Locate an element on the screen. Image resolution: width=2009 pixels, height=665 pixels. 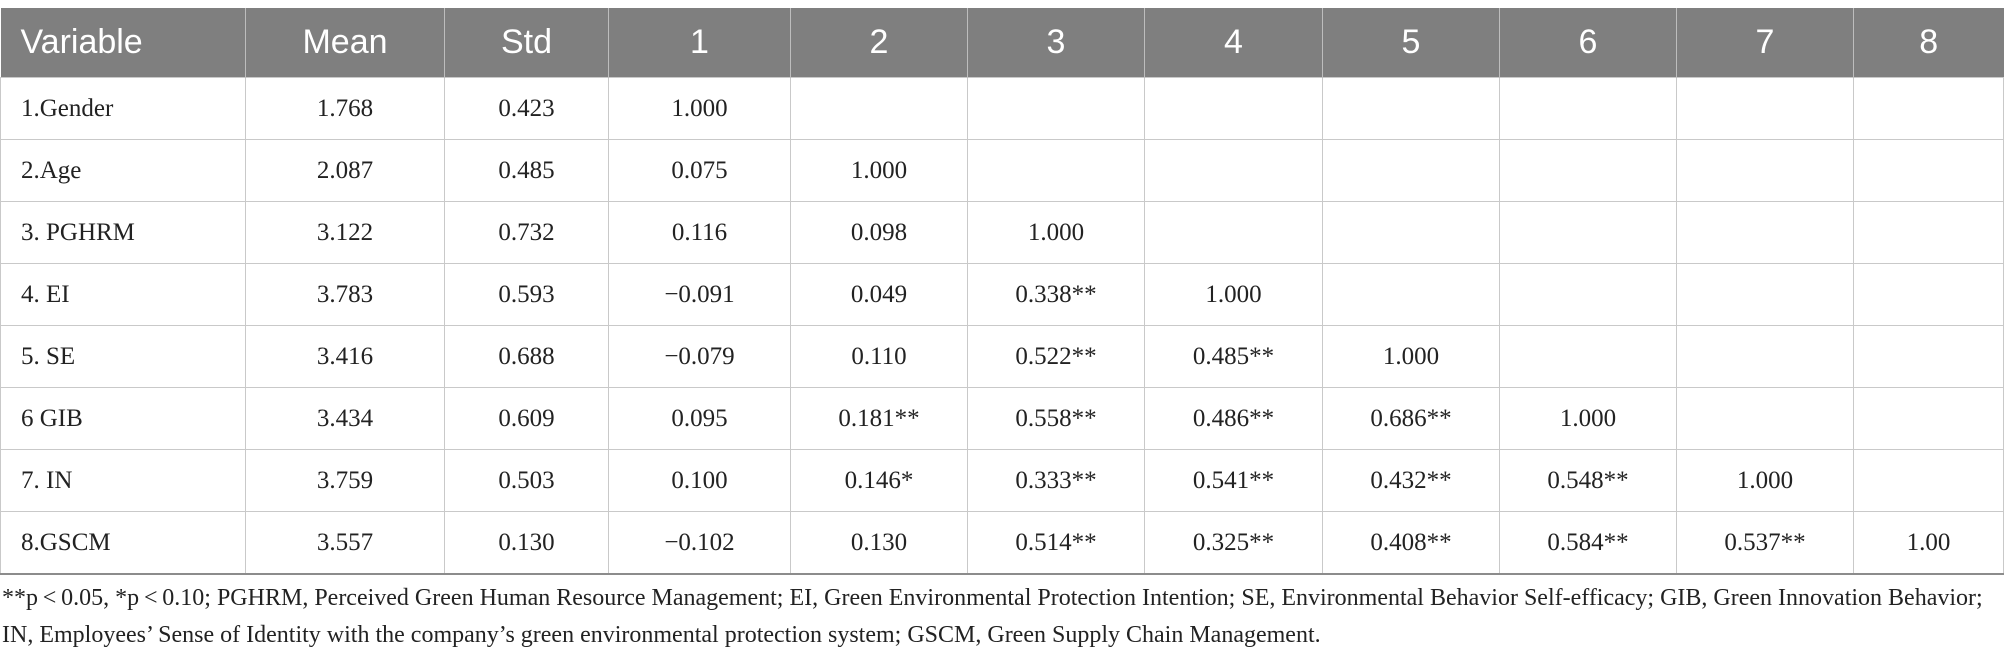
header-variable: Variable is located at coordinates (123, 43).